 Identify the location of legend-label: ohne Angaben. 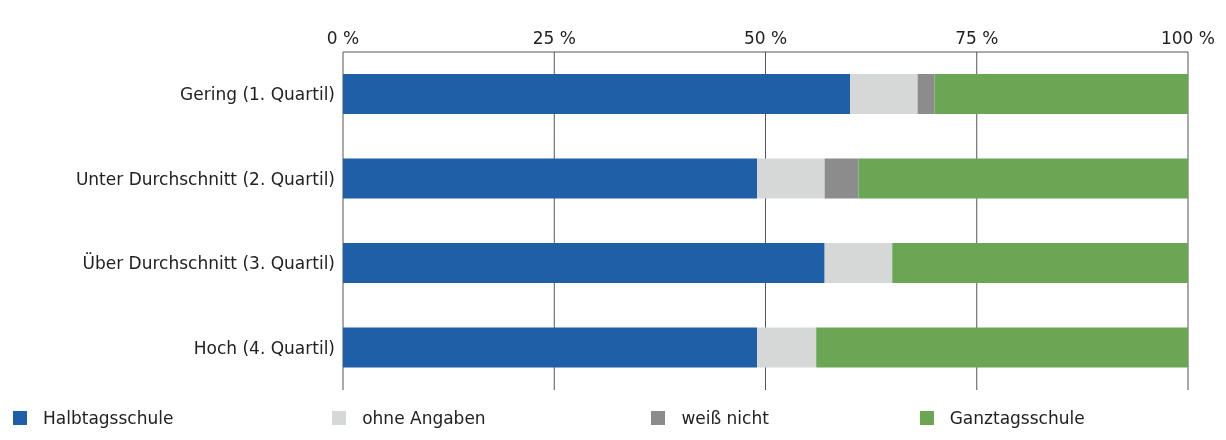
(424, 418).